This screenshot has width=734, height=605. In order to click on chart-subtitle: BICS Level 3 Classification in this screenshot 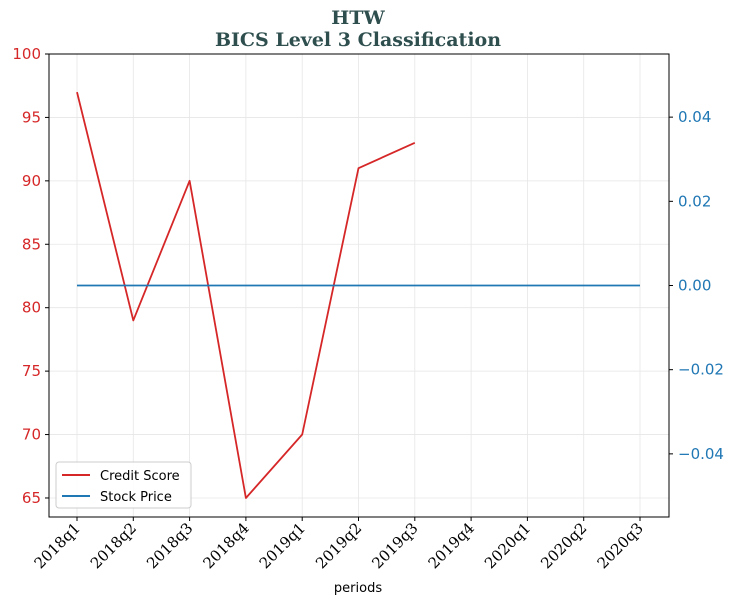, I will do `click(358, 40)`.